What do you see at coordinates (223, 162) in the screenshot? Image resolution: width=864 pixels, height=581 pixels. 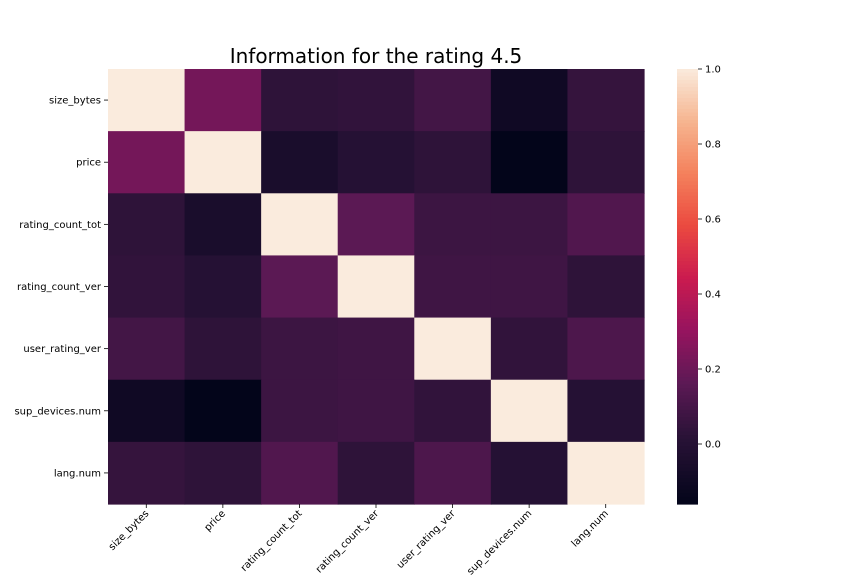 I see `heatmap-cell-price-price` at bounding box center [223, 162].